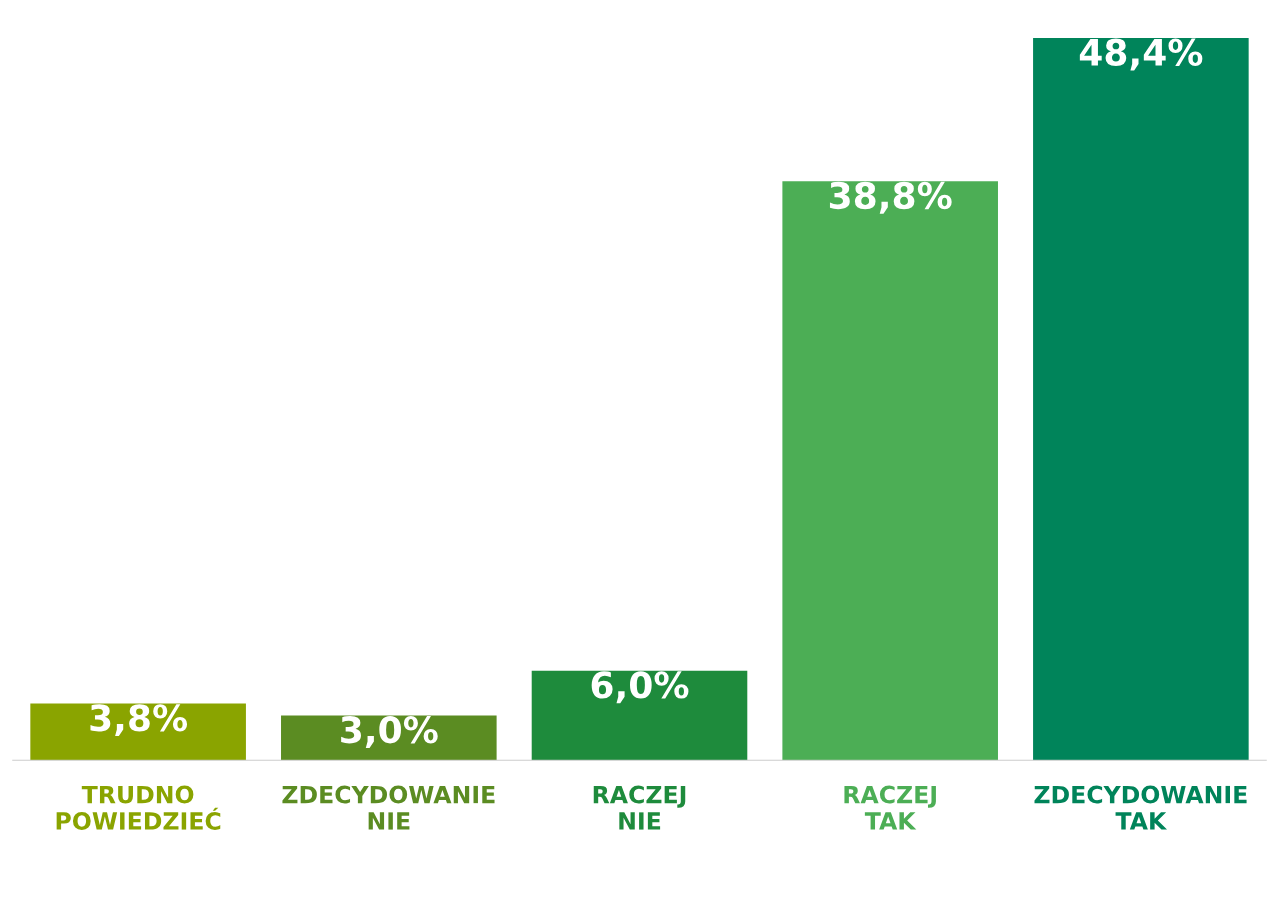 The image size is (1279, 905). I want to click on x-tick-label: ZDECYDOWANIE TAK, so click(1140, 807).